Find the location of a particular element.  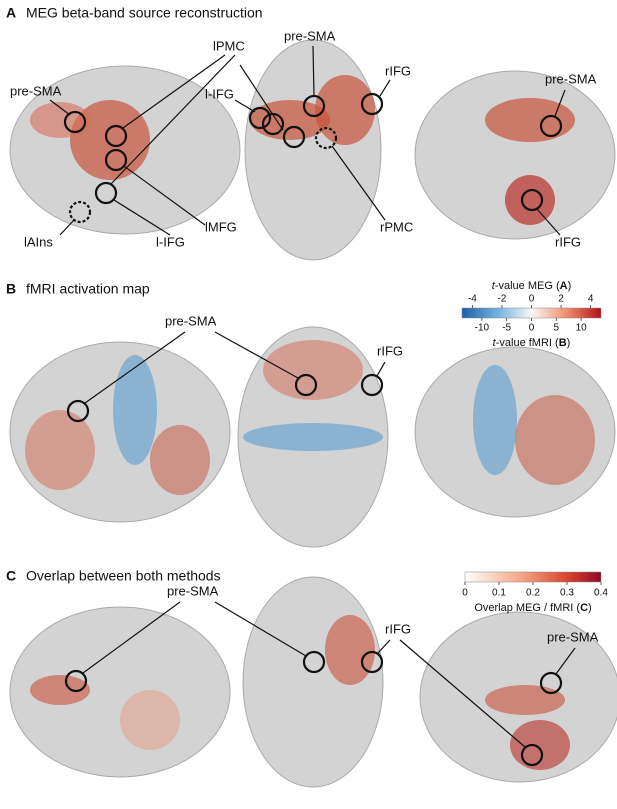

colorbar-title: t-value MEG (A) is located at coordinates (531, 286).